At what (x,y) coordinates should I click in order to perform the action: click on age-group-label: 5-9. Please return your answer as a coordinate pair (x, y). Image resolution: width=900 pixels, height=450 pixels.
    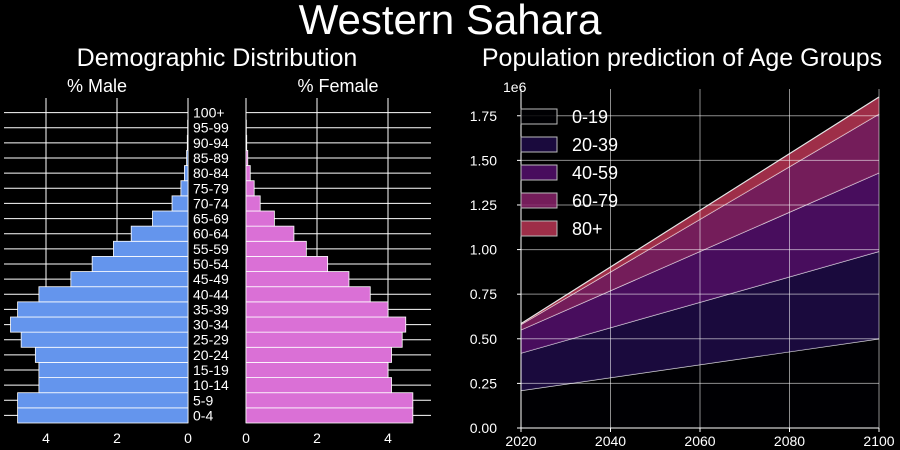
    Looking at the image, I should click on (203, 400).